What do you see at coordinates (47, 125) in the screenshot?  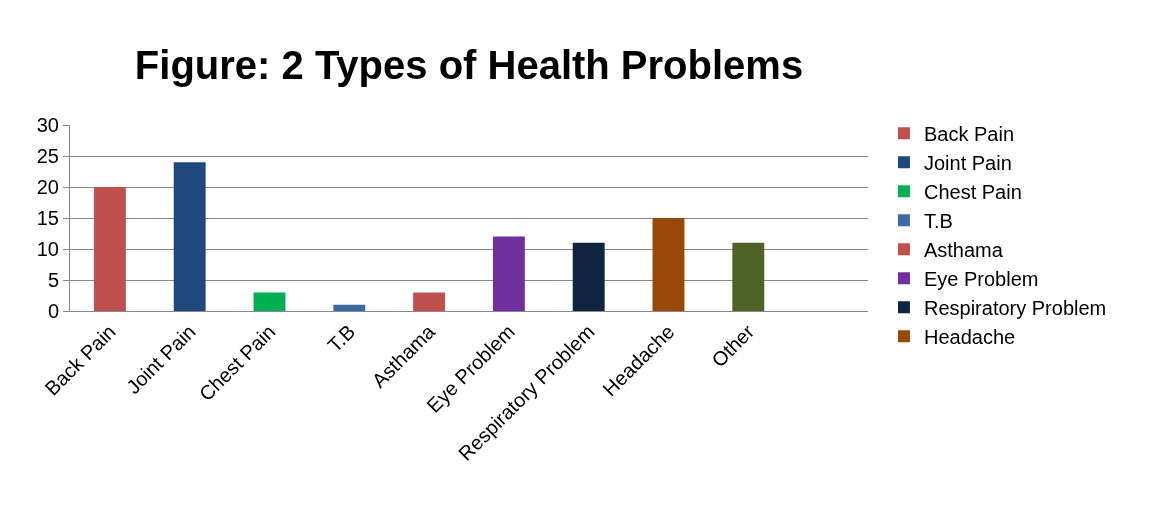 I see `y-tick-label: 30` at bounding box center [47, 125].